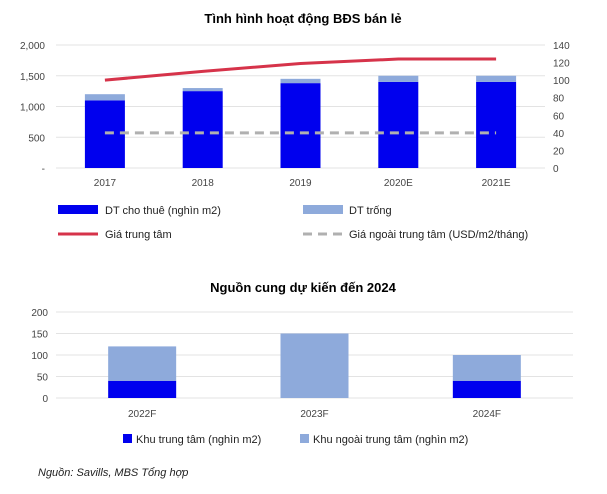  What do you see at coordinates (496, 183) in the screenshot?
I see `chart1-x-tick: 2021E` at bounding box center [496, 183].